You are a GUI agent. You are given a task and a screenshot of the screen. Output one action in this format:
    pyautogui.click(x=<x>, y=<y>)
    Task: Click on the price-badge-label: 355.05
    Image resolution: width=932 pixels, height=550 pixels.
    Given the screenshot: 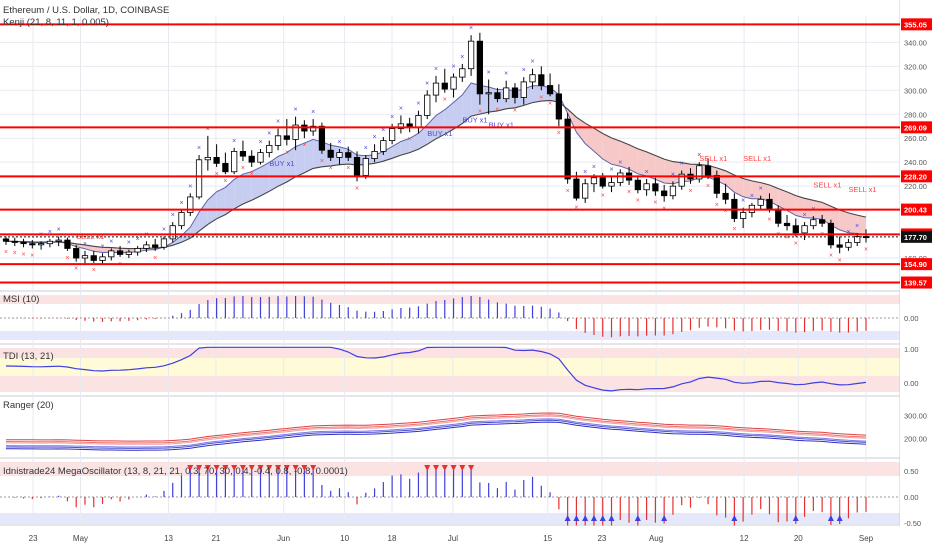 What is the action you would take?
    pyautogui.click(x=915, y=24)
    